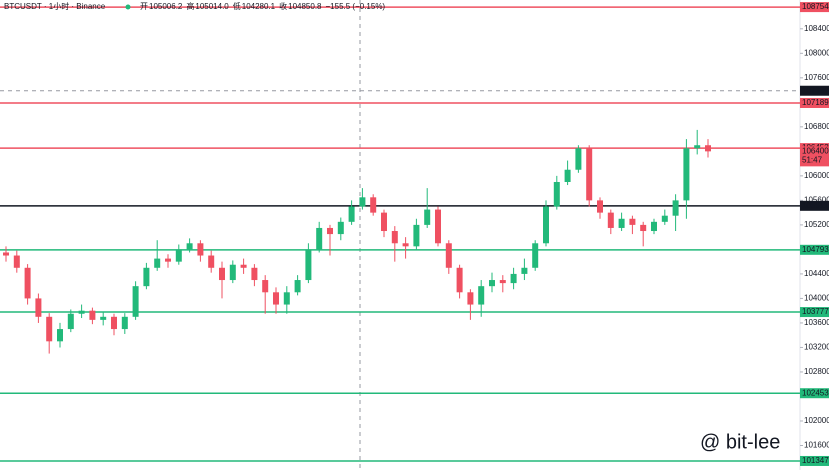  What do you see at coordinates (816, 126) in the screenshot?
I see `y-tick-label: 106800.0` at bounding box center [816, 126].